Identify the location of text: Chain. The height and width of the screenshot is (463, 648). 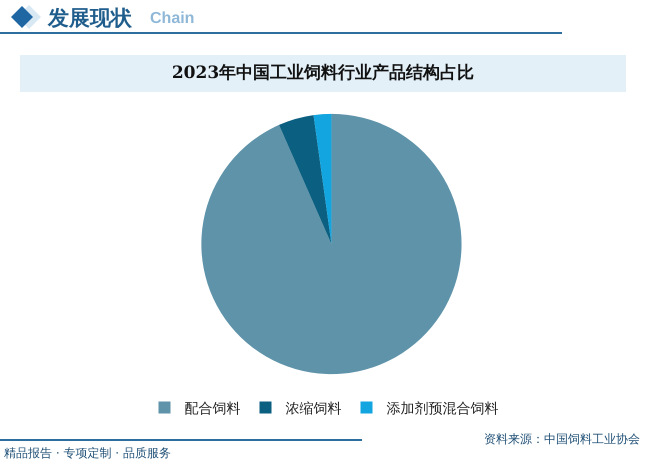
(172, 19).